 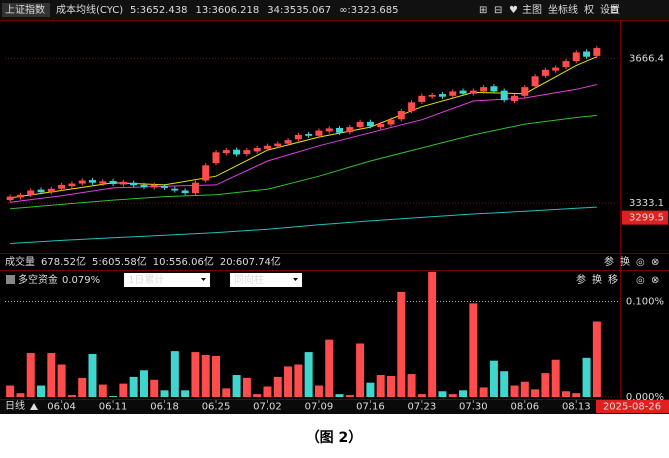 I want to click on header-button: 设置, so click(x=610, y=10).